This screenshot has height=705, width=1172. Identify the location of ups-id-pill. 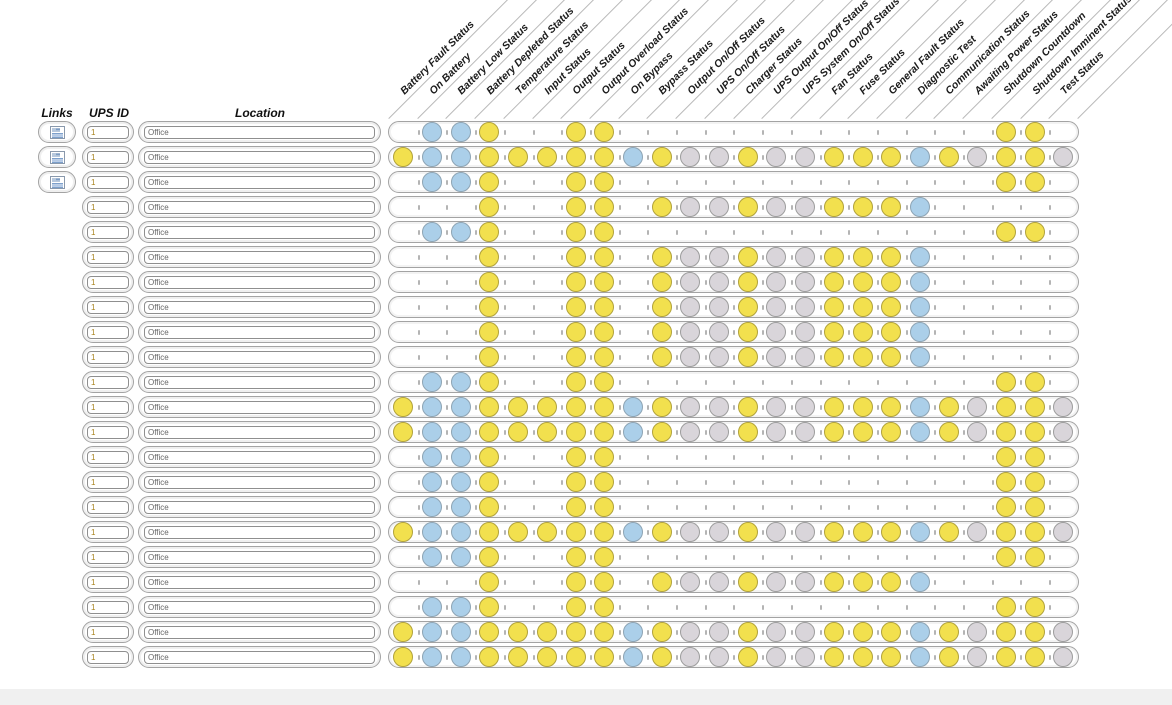
(108, 232).